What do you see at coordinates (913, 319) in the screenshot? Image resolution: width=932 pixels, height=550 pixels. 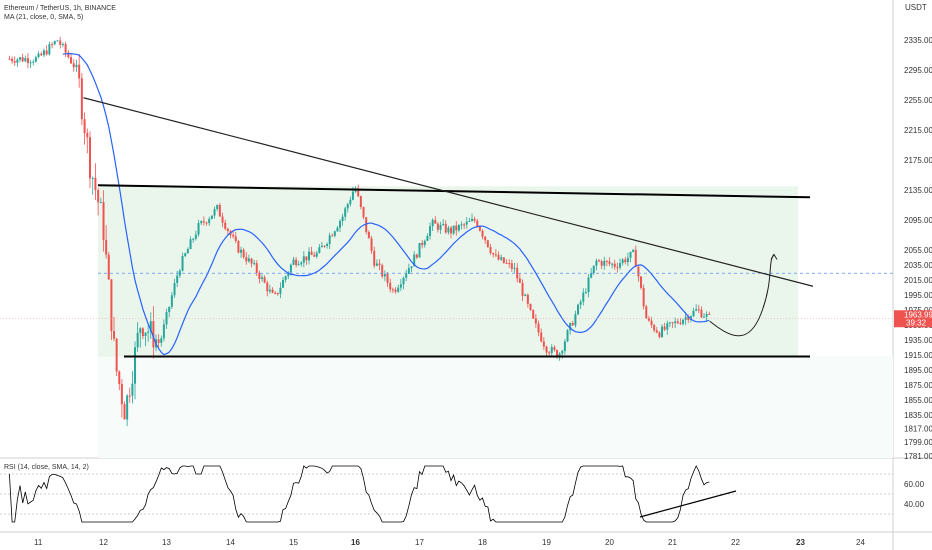 I see `current-price-tag` at bounding box center [913, 319].